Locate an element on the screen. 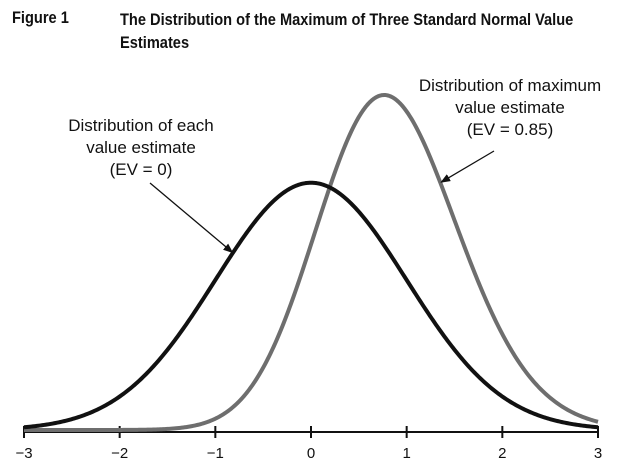 The width and height of the screenshot is (626, 470). x-tick-label: 3 is located at coordinates (598, 453).